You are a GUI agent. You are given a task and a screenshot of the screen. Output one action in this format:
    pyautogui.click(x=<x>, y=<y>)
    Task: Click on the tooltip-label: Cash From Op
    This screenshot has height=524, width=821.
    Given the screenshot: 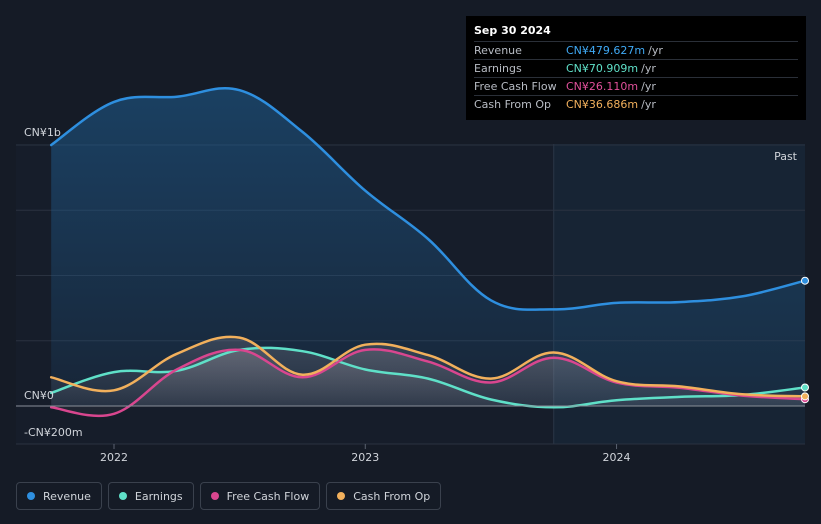 What is the action you would take?
    pyautogui.click(x=513, y=104)
    